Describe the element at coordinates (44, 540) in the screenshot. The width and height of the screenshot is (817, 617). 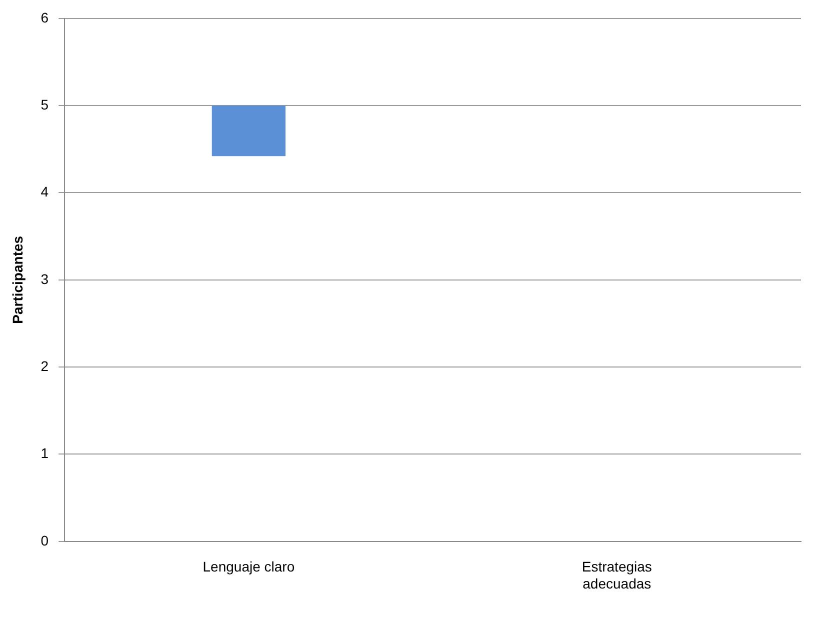
I see `y-tick-label: 0` at that location.